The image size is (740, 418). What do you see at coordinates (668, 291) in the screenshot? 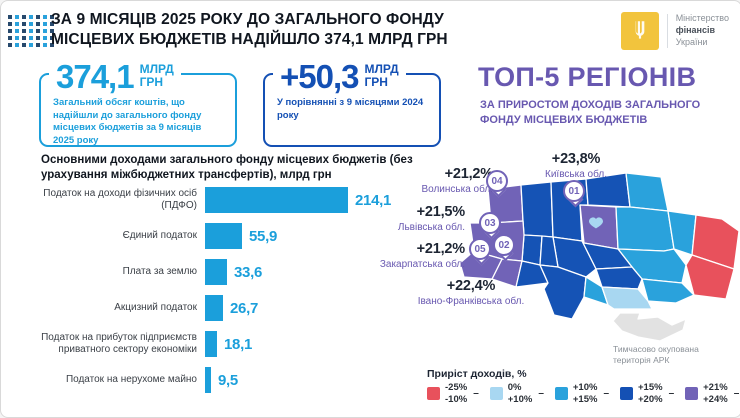
I see `map-region-zaporizhzhia` at bounding box center [668, 291].